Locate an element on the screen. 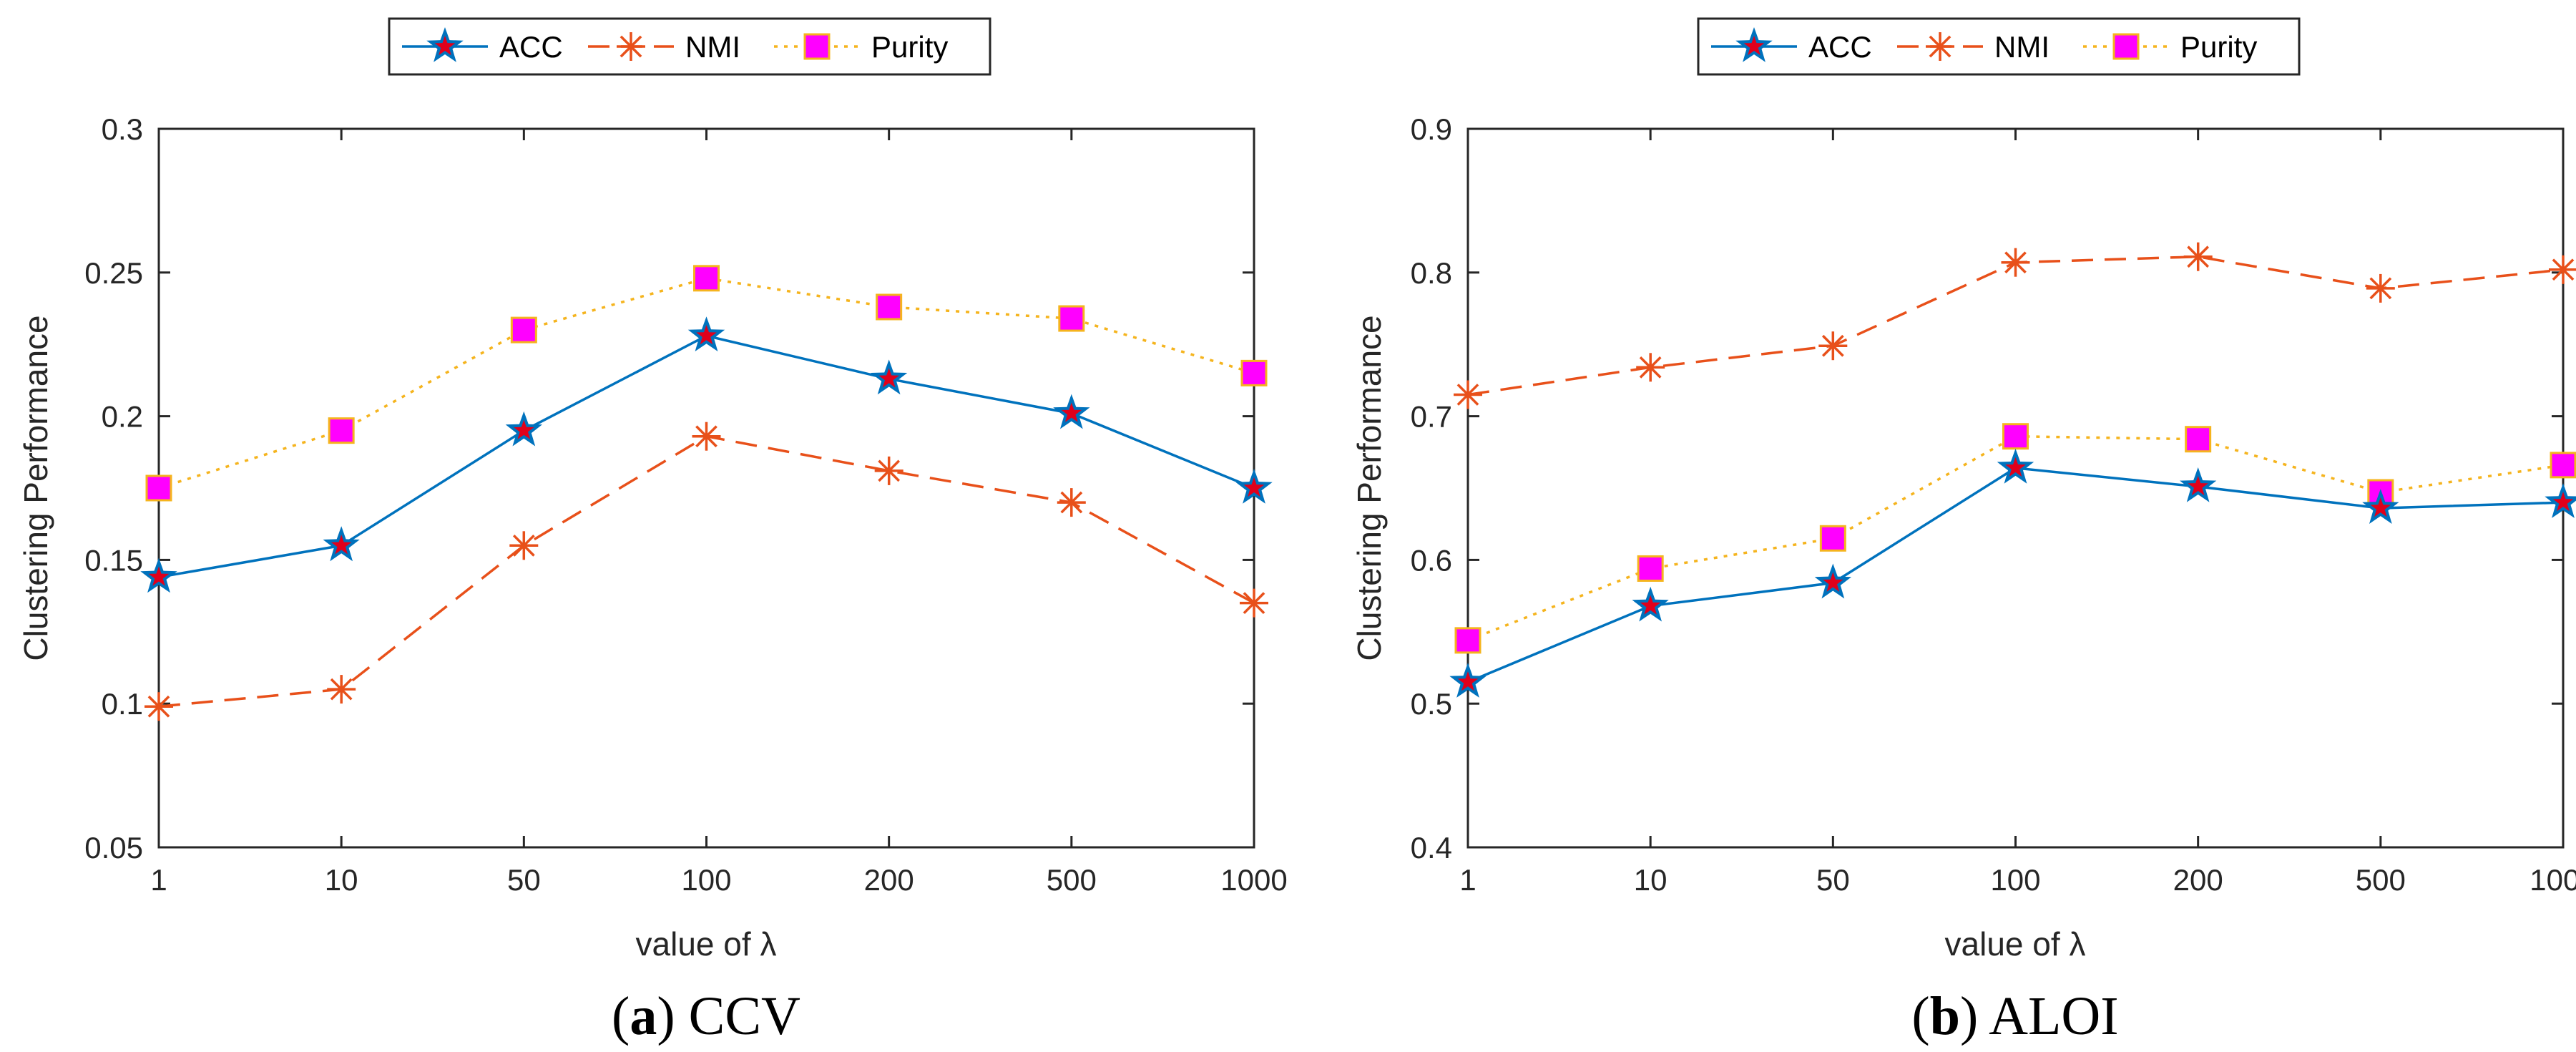 Image resolution: width=2576 pixels, height=1052 pixels. legend-marker-acc-inner is located at coordinates (1754, 46).